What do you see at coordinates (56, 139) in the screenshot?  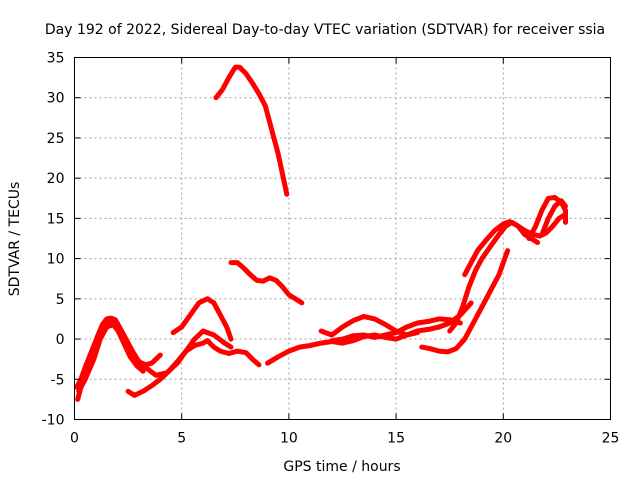 I see `y-tick-label: 25` at bounding box center [56, 139].